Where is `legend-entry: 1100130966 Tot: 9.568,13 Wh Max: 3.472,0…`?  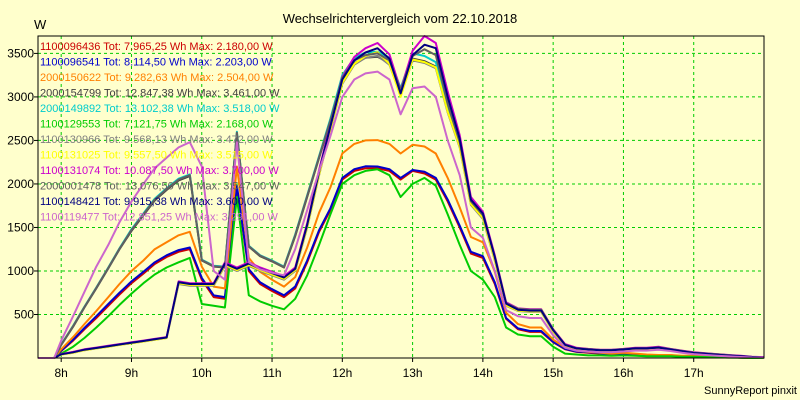
legend-entry: 1100130966 Tot: 9.568,13 Wh Max: 3.472,0… is located at coordinates (156, 140).